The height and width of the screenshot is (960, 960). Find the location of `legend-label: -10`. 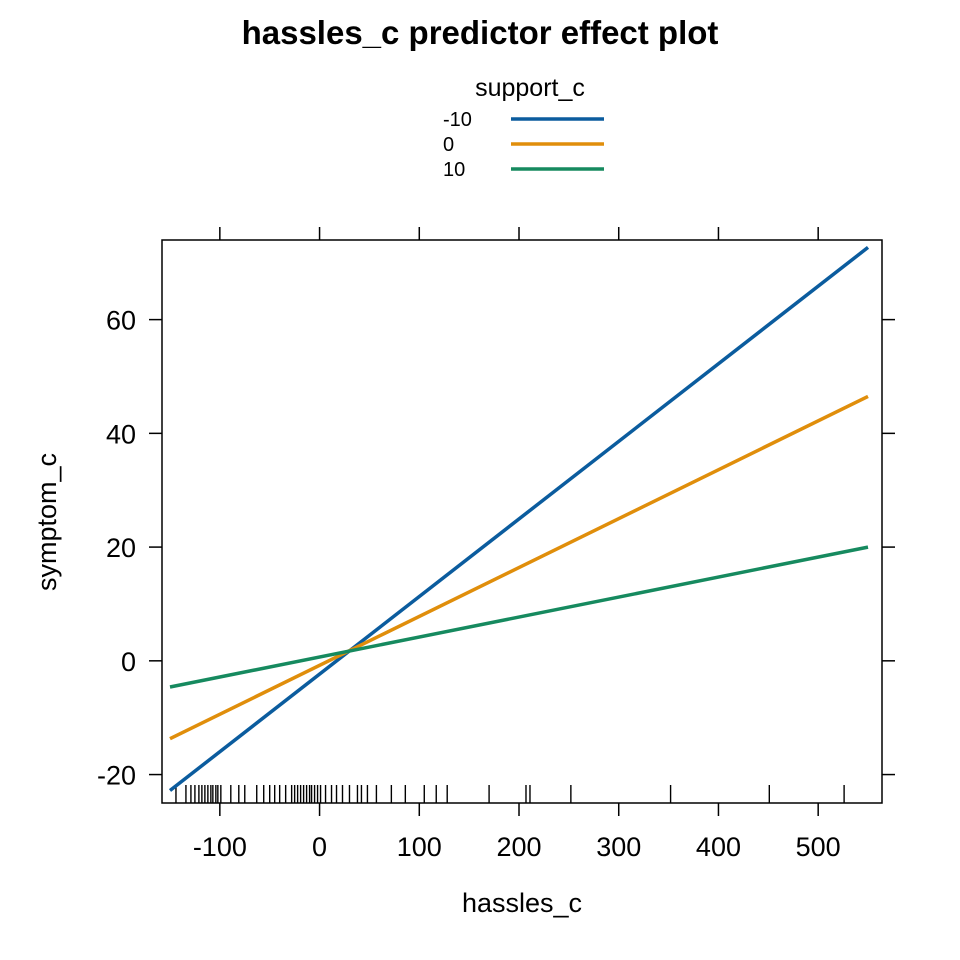

legend-label: -10 is located at coordinates (457, 120).